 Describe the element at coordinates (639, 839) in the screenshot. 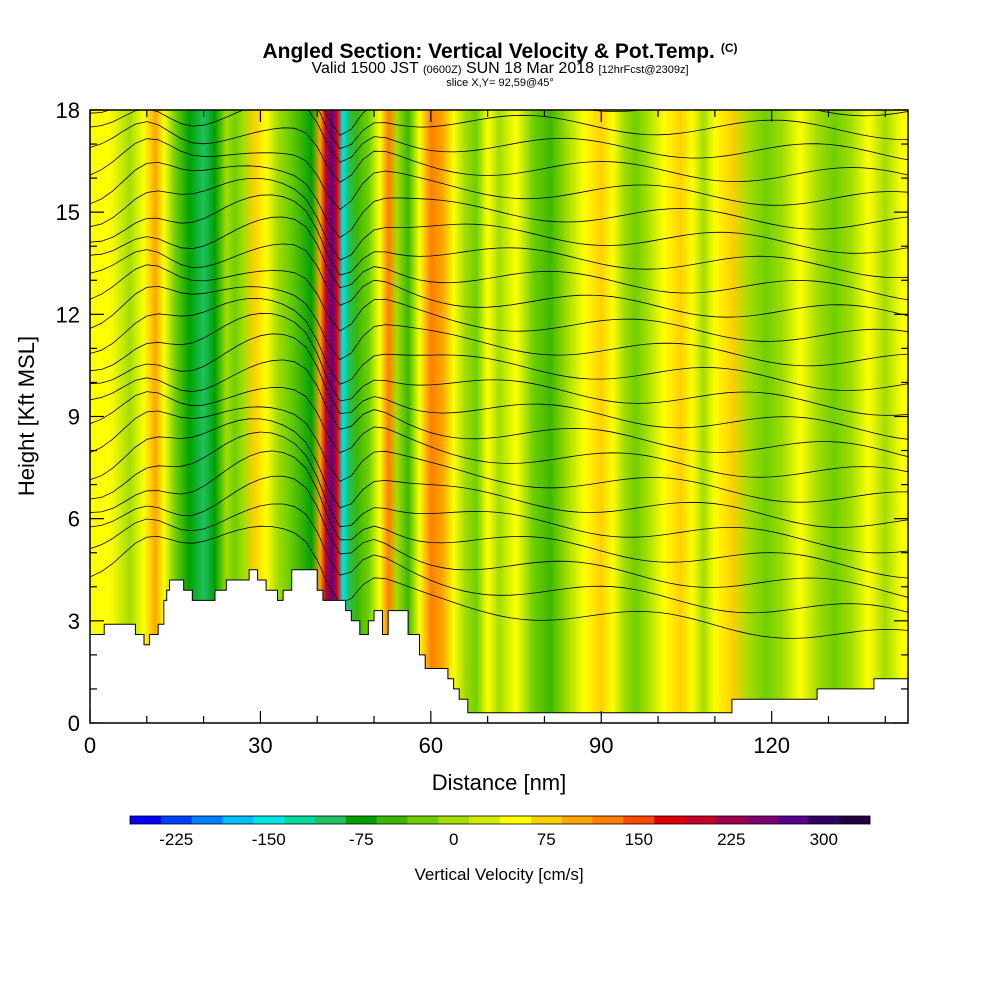

I see `colorbar-tick-label: 150` at that location.